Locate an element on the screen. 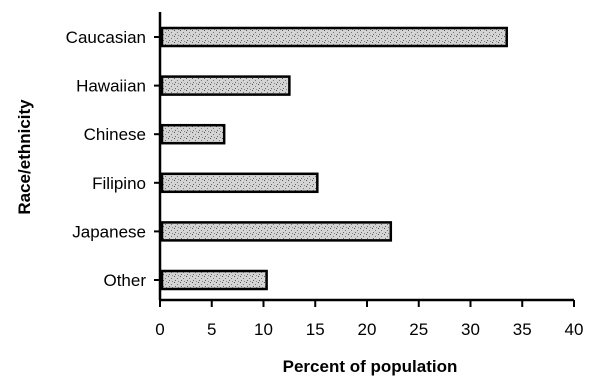 The image size is (599, 379). category-label-hawaiian: Hawaiian is located at coordinates (111, 86).